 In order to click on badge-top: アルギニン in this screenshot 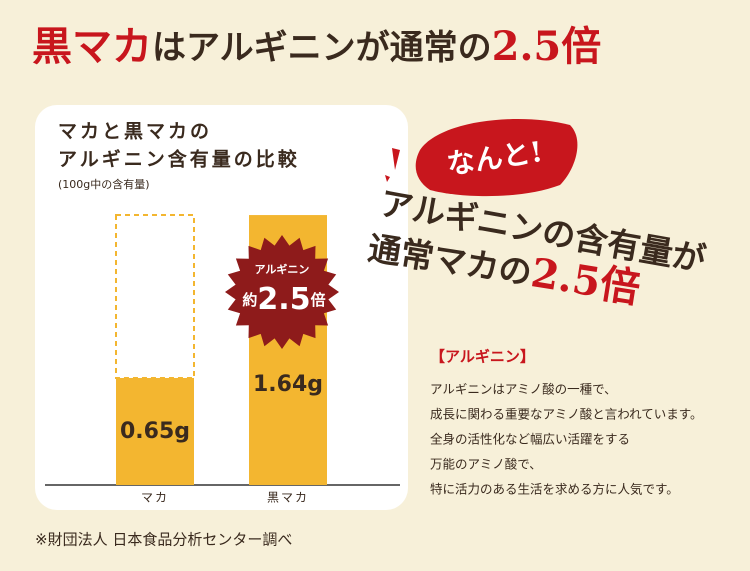, I will do `click(282, 269)`.